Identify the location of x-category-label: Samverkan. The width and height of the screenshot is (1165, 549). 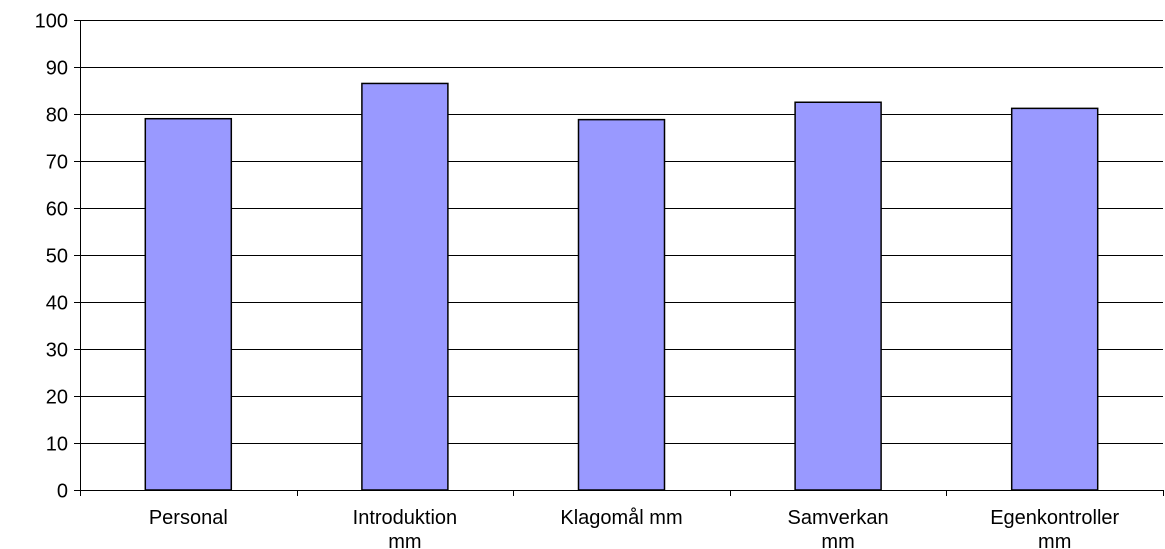
(838, 518).